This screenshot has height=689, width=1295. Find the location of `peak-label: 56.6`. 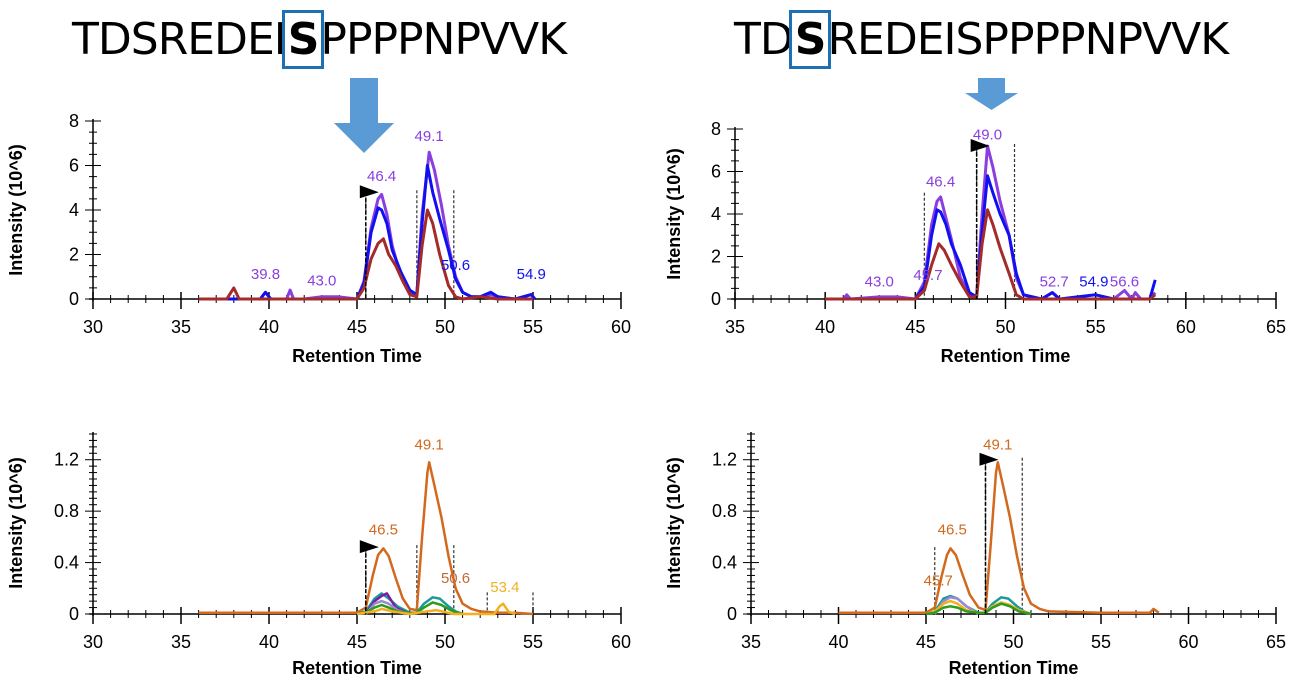

peak-label: 56.6 is located at coordinates (1124, 281).